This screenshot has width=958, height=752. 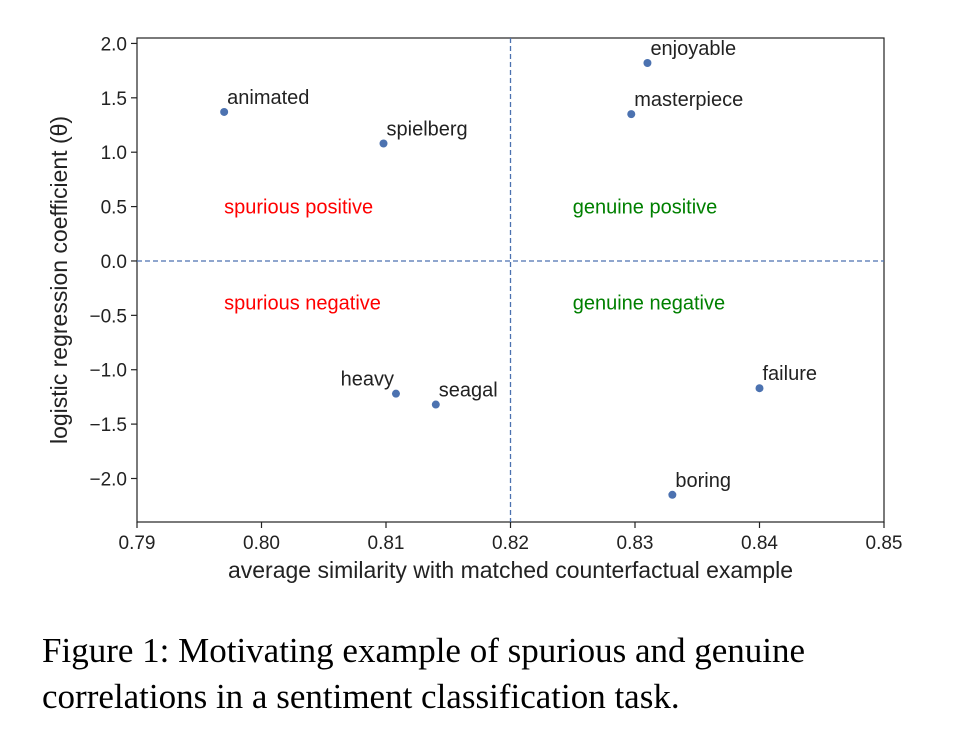 What do you see at coordinates (114, 262) in the screenshot?
I see `y-tick-label: 0.0` at bounding box center [114, 262].